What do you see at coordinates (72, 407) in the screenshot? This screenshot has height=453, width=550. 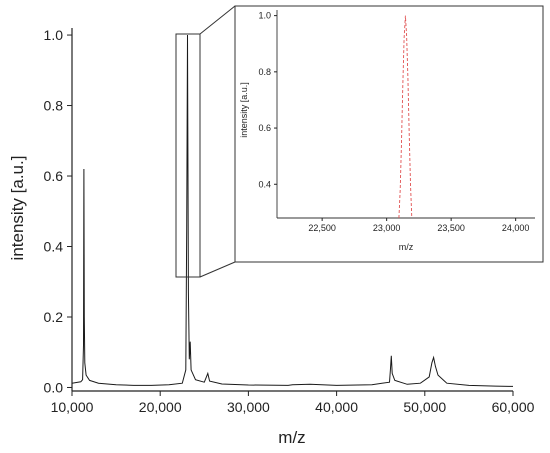 I see `x-tick-label: 10,000` at bounding box center [72, 407].